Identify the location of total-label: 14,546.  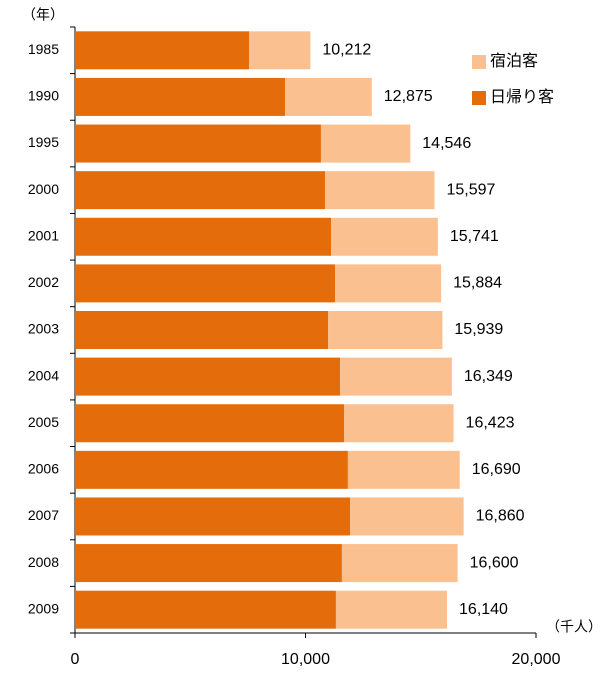
(446, 143).